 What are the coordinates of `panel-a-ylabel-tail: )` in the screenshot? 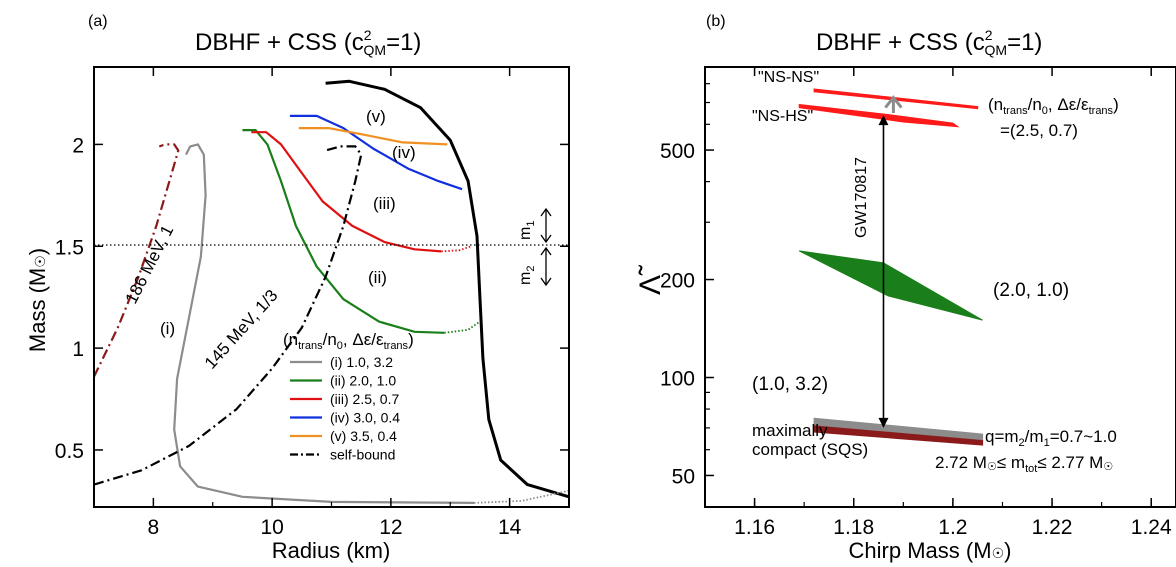 It's located at (37, 251).